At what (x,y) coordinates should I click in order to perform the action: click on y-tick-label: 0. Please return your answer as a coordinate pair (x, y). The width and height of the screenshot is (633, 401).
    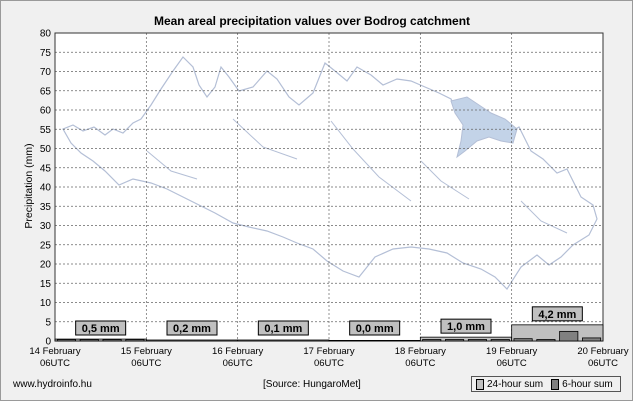
    Looking at the image, I should click on (48, 342).